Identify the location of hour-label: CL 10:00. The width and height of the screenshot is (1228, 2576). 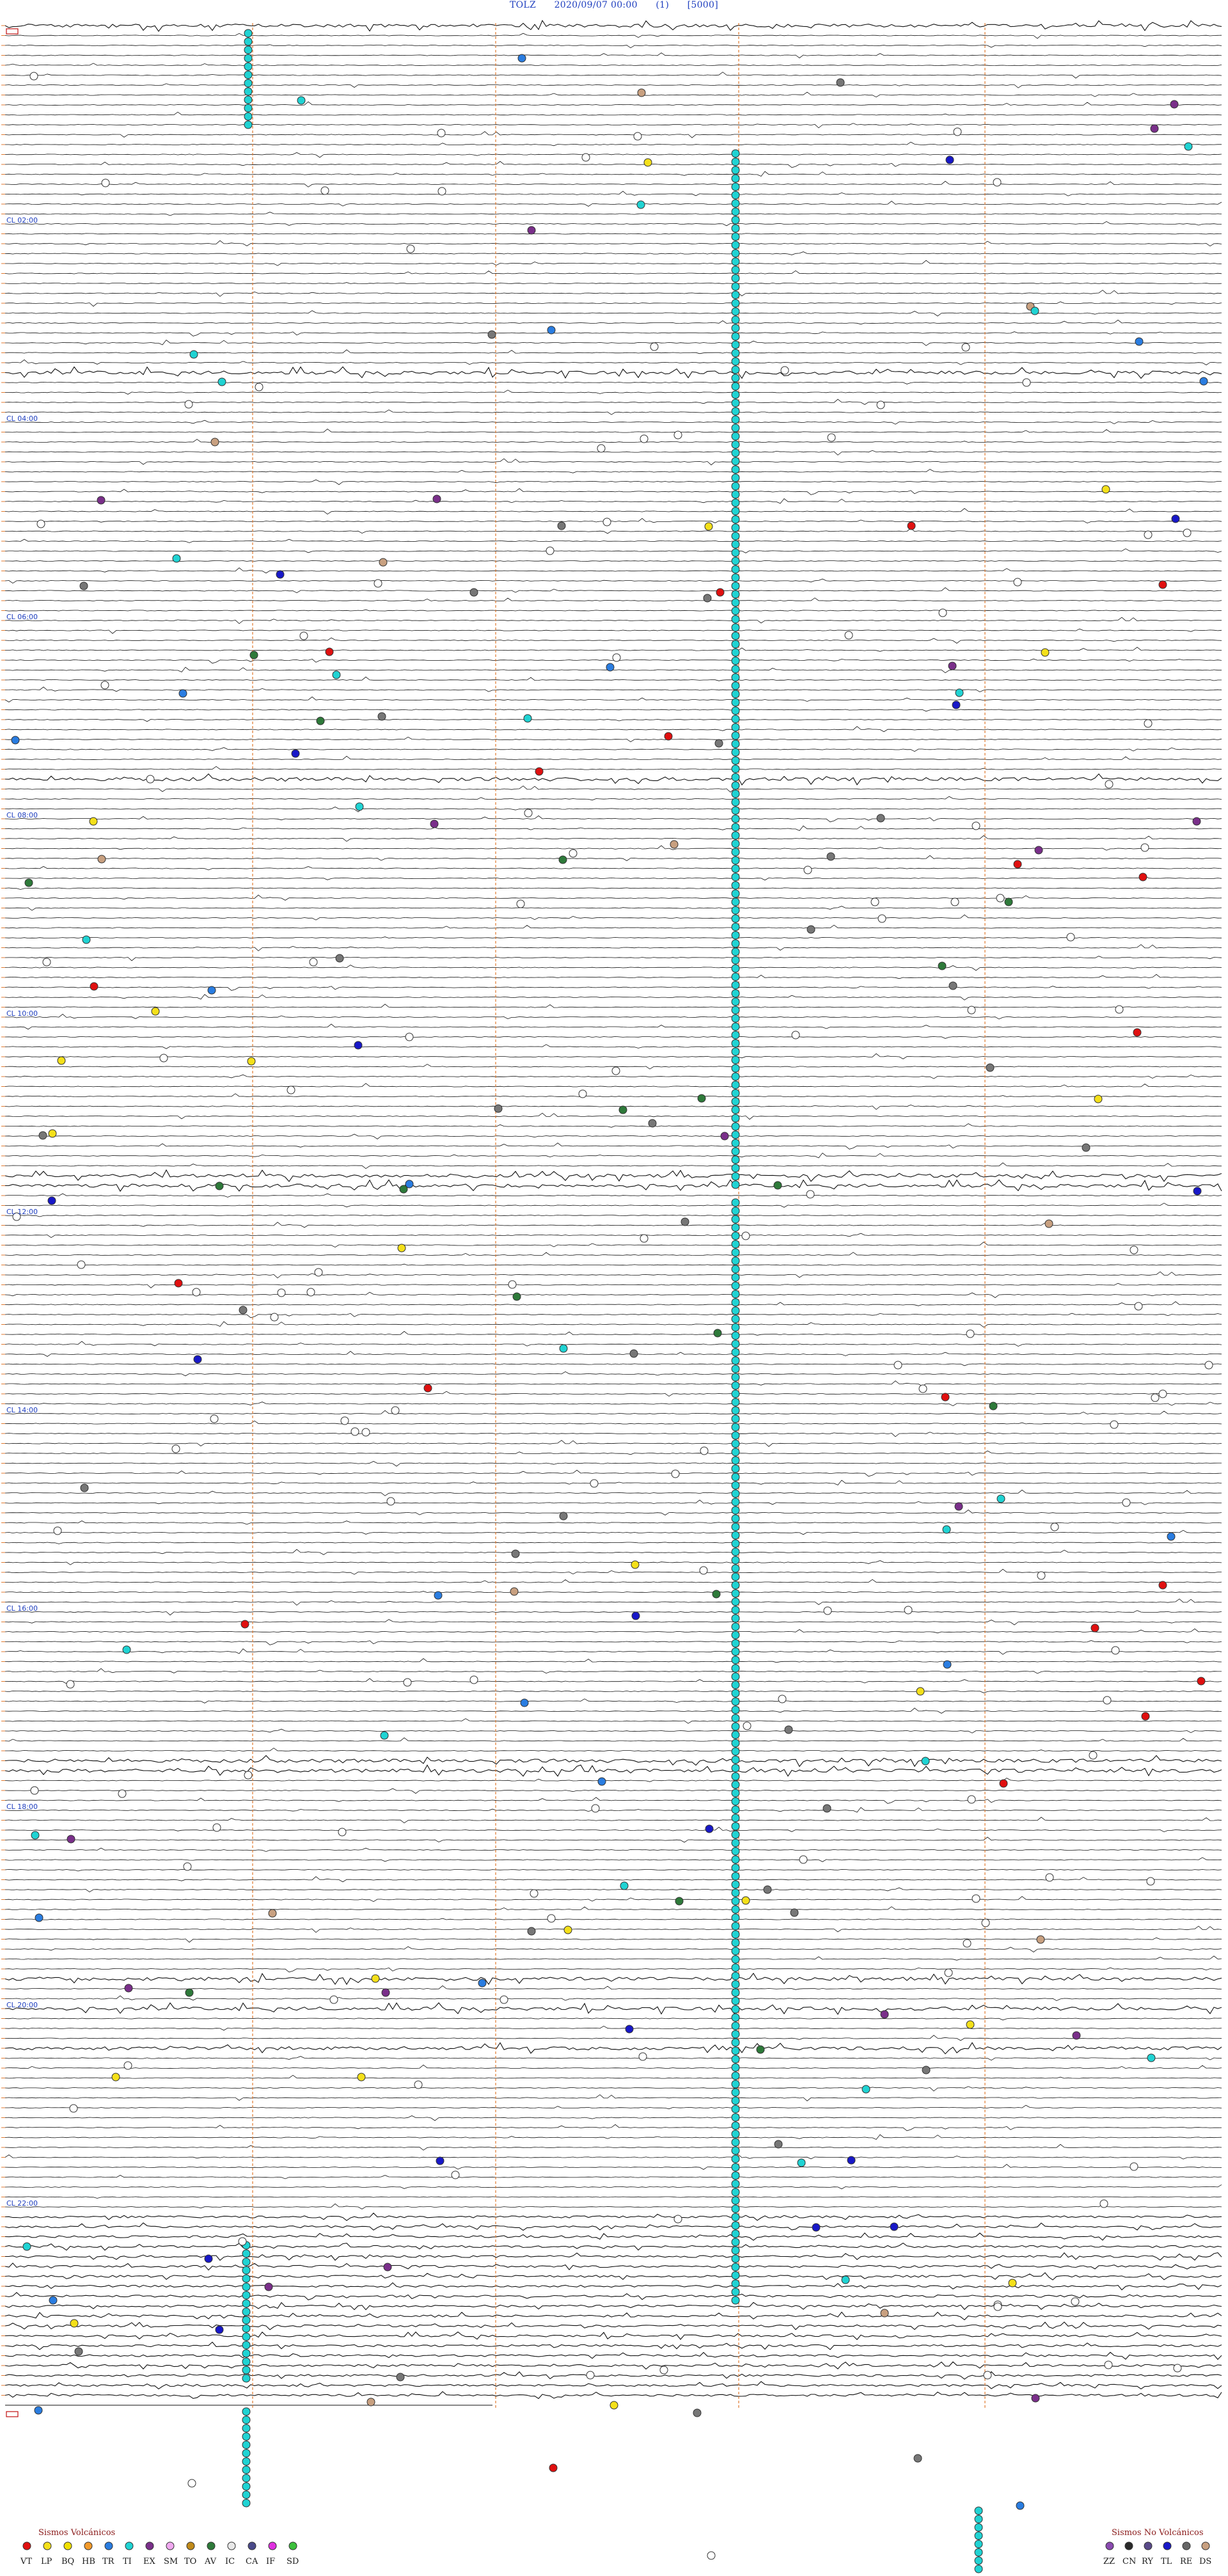
(22, 1013).